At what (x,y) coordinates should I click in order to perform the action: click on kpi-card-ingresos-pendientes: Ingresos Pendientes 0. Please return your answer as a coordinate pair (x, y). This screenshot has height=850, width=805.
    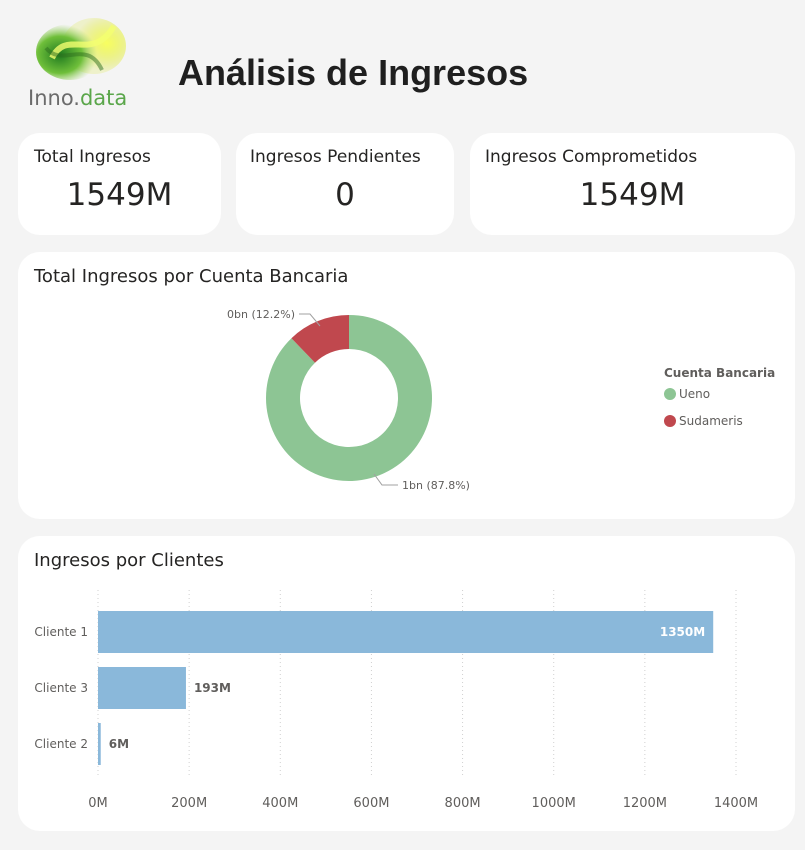
    Looking at the image, I should click on (345, 184).